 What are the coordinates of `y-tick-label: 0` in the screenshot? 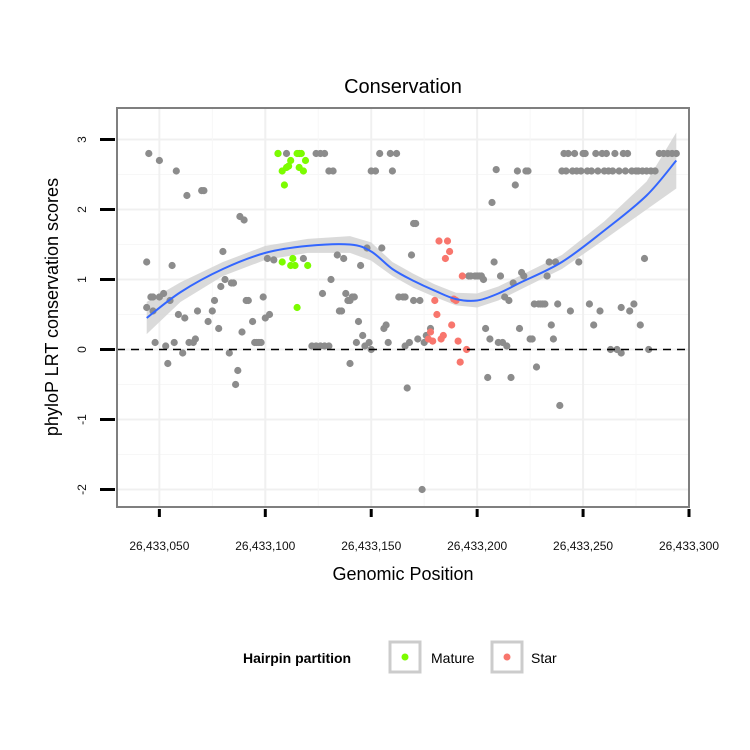 It's located at (82, 349).